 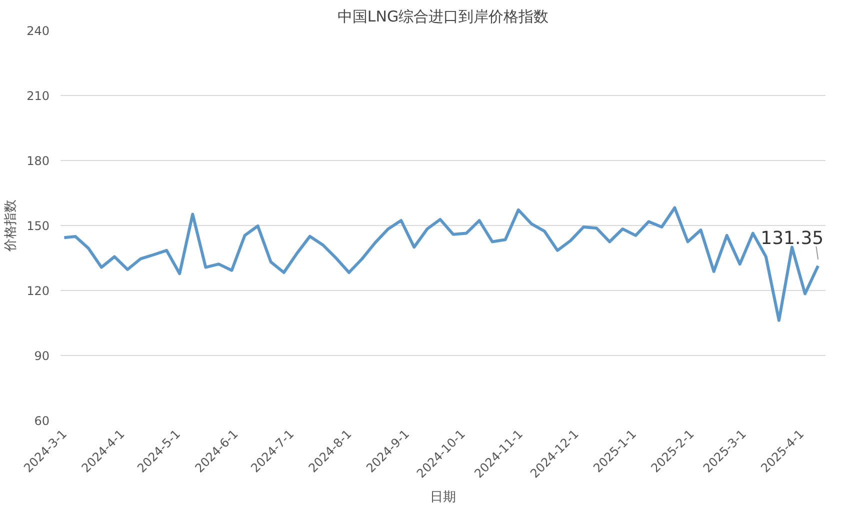 What do you see at coordinates (792, 239) in the screenshot?
I see `annotation: 131.35` at bounding box center [792, 239].